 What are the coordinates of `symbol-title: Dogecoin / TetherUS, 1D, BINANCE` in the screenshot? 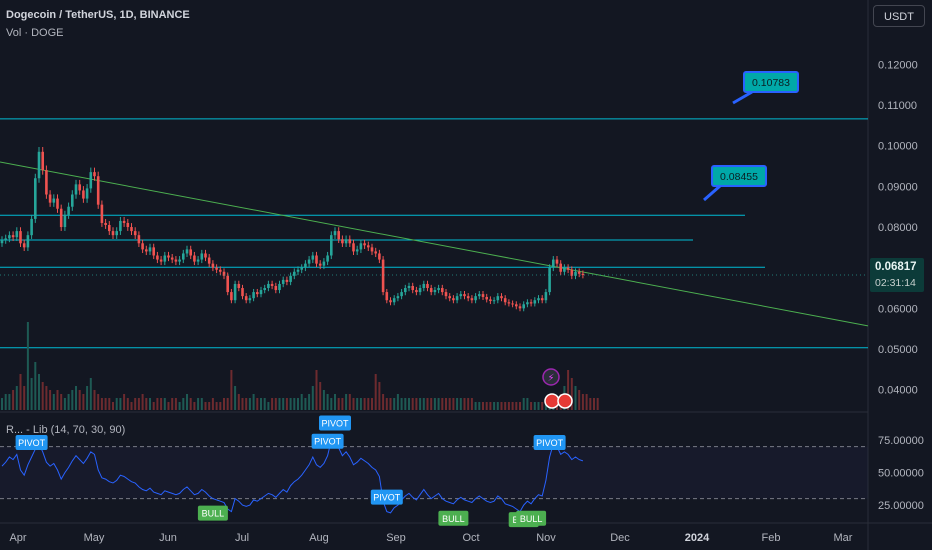 It's located at (98, 15).